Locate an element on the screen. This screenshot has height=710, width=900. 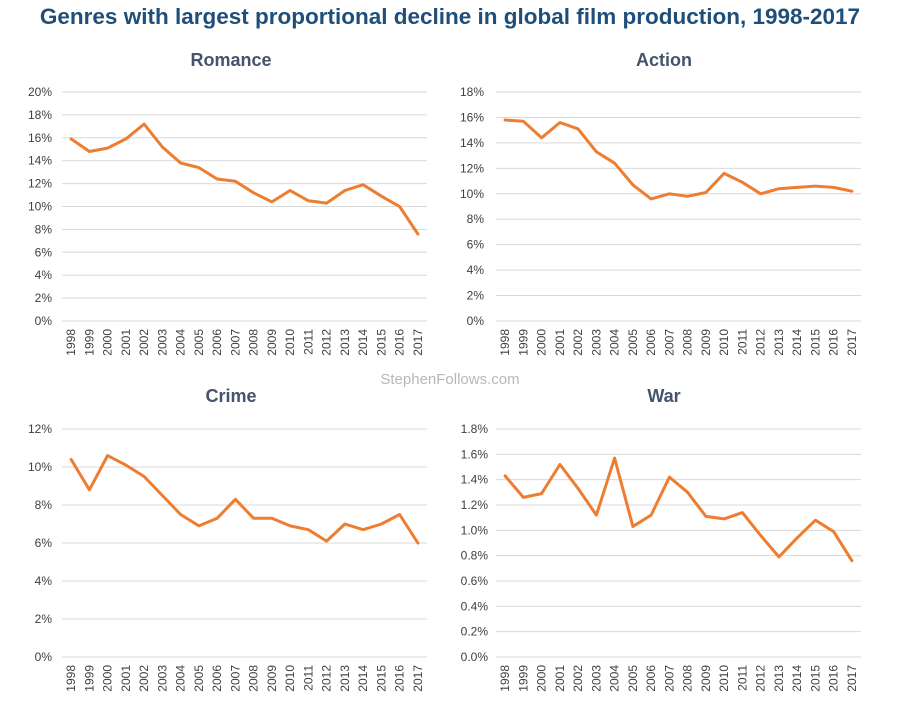
chart-title: Romance is located at coordinates (230, 60).